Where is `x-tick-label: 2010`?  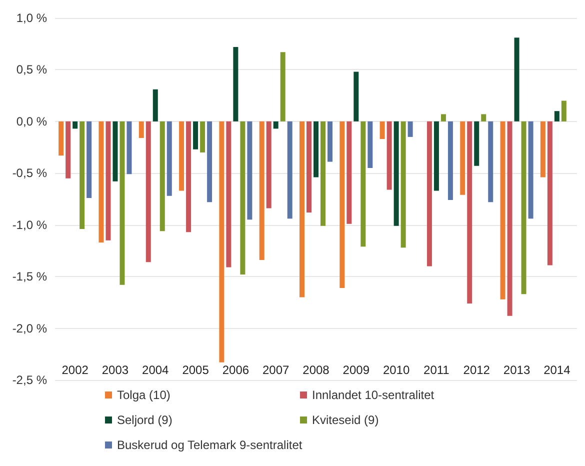 x-tick-label: 2010 is located at coordinates (396, 370).